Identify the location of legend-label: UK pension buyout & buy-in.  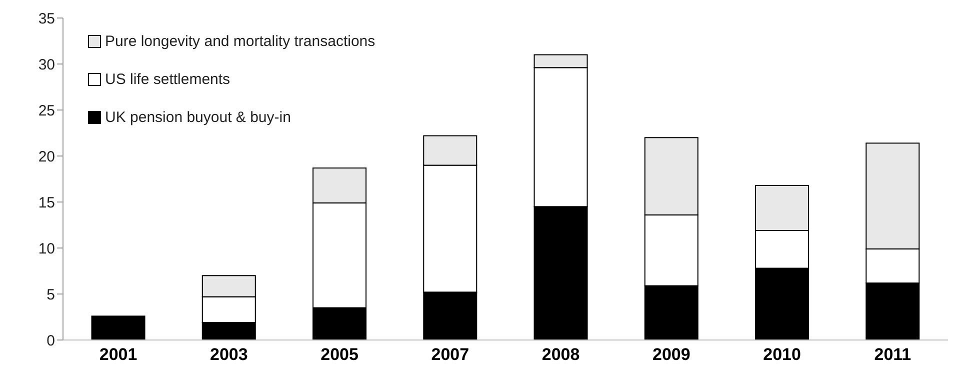
(198, 117).